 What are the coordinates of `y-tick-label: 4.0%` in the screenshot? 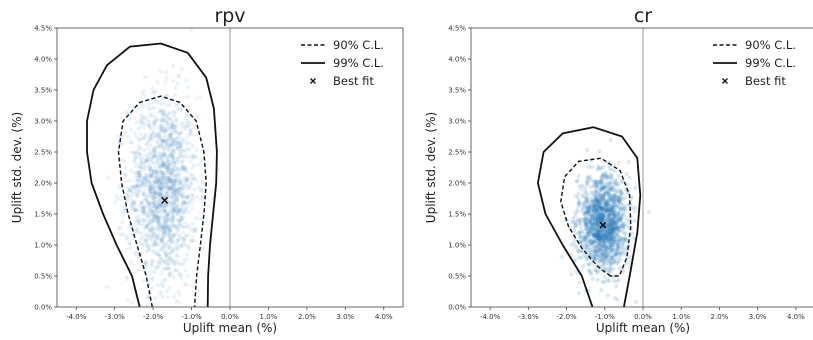 It's located at (43, 60).